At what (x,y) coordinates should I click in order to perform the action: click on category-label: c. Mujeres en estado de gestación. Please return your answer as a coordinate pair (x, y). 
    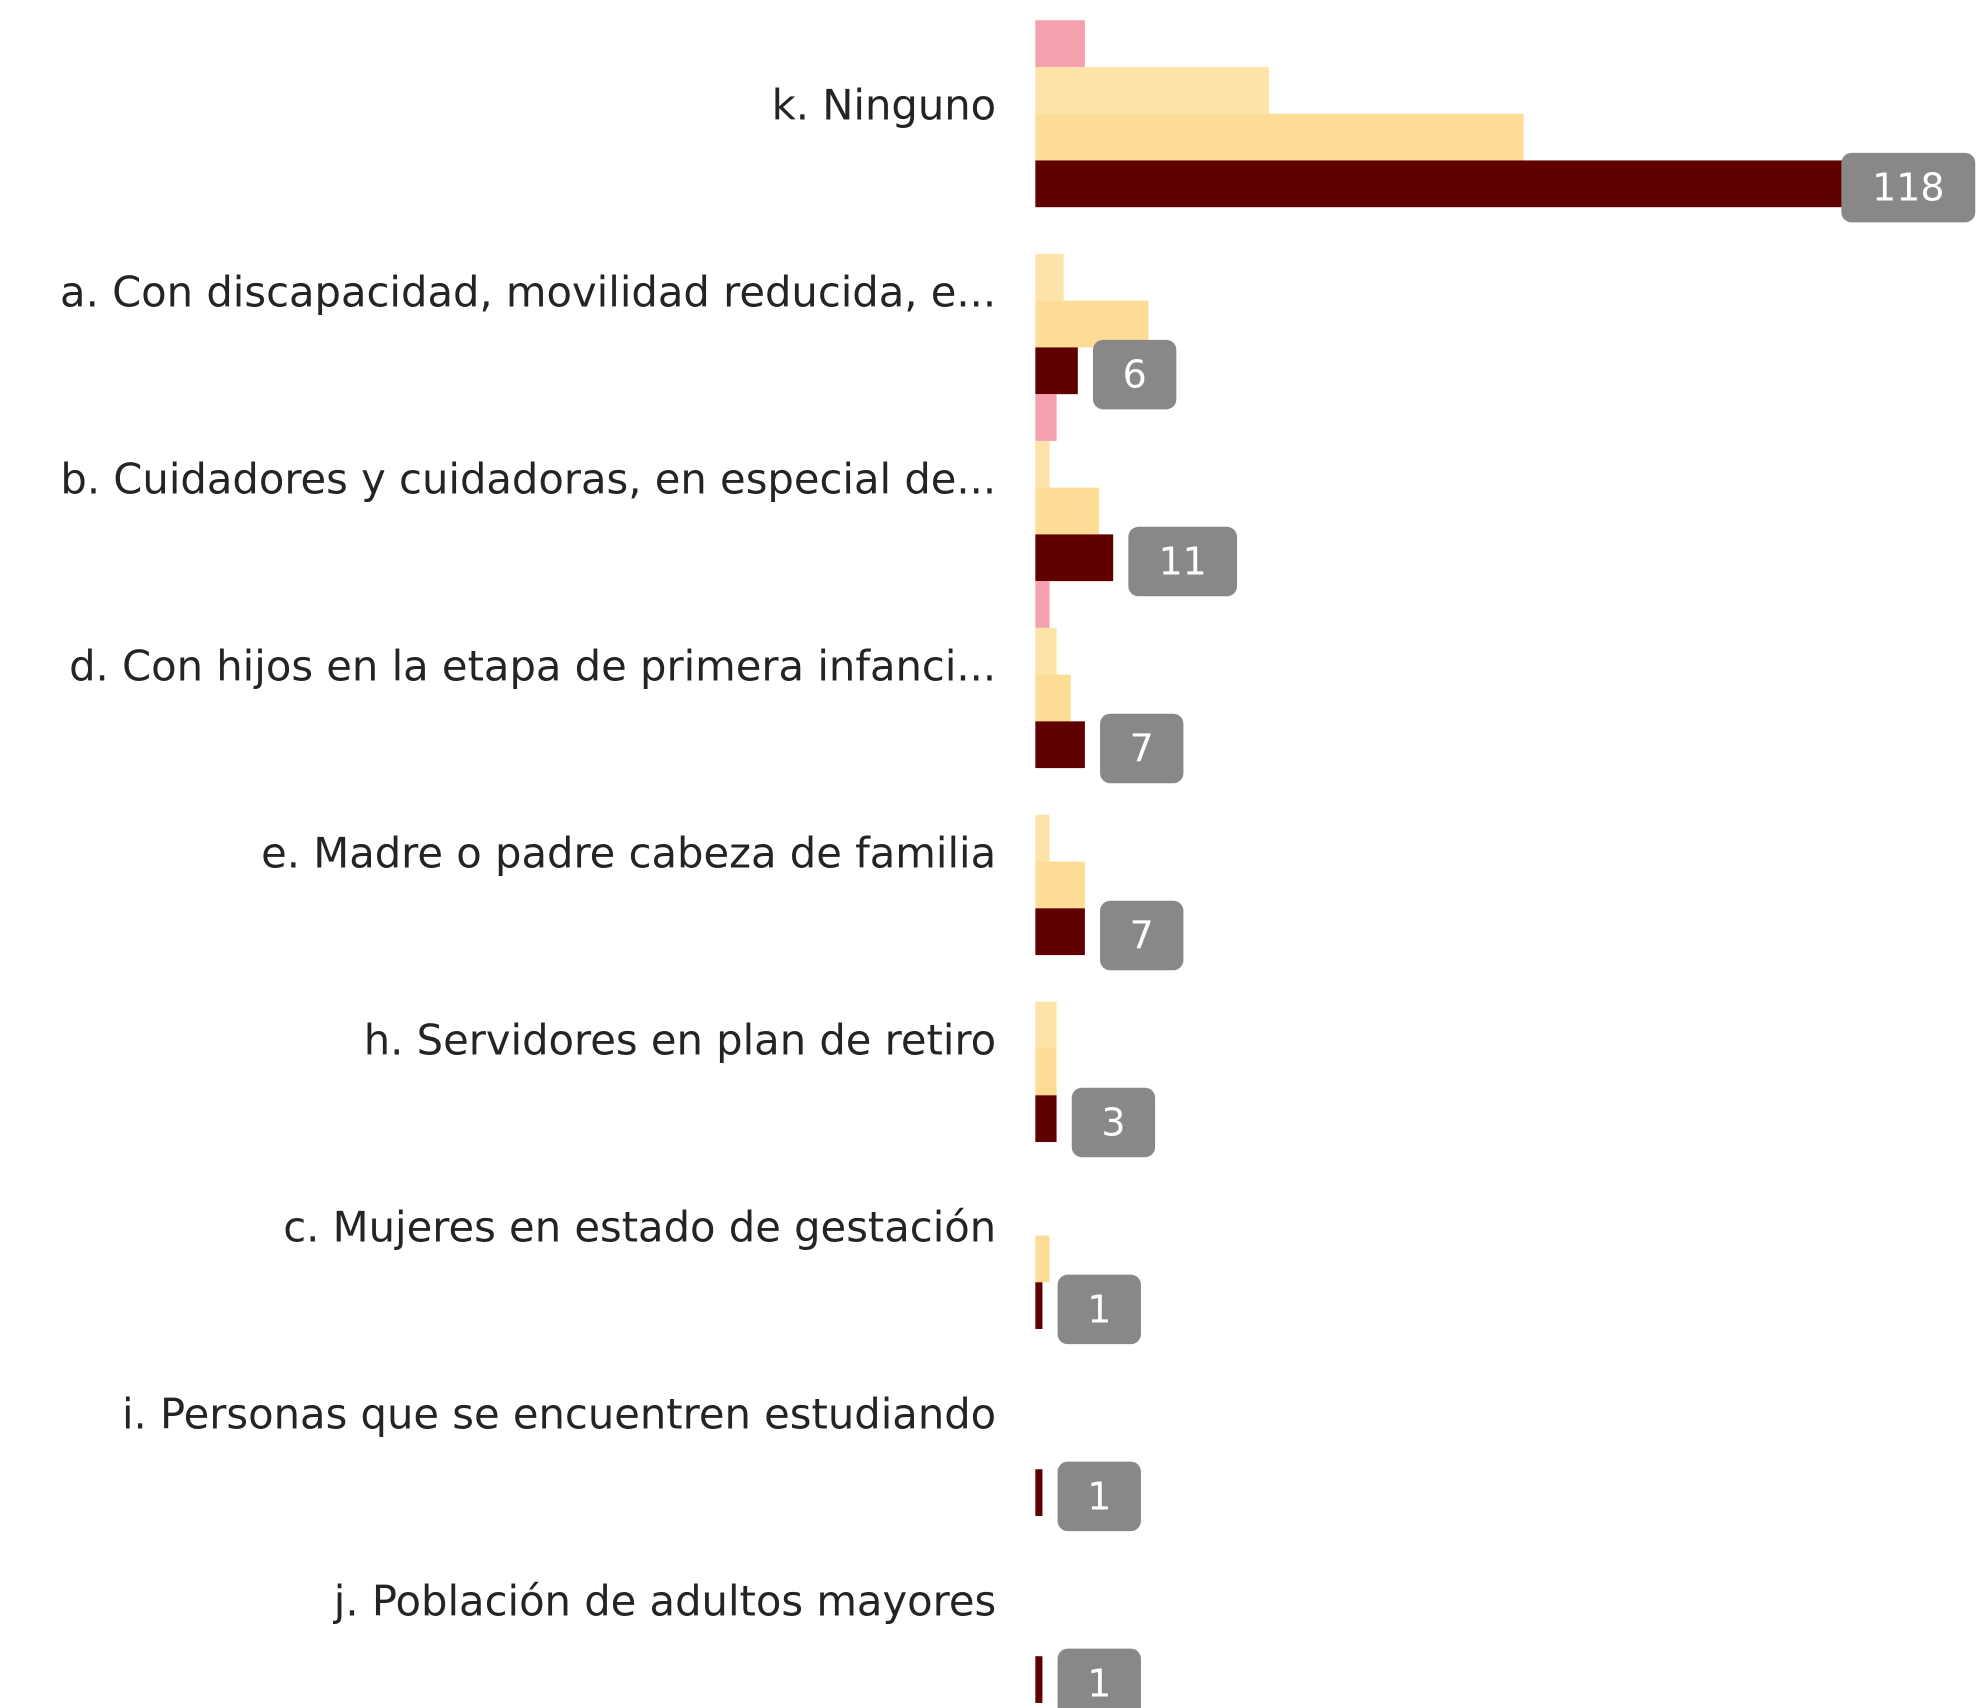
    Looking at the image, I should click on (639, 1226).